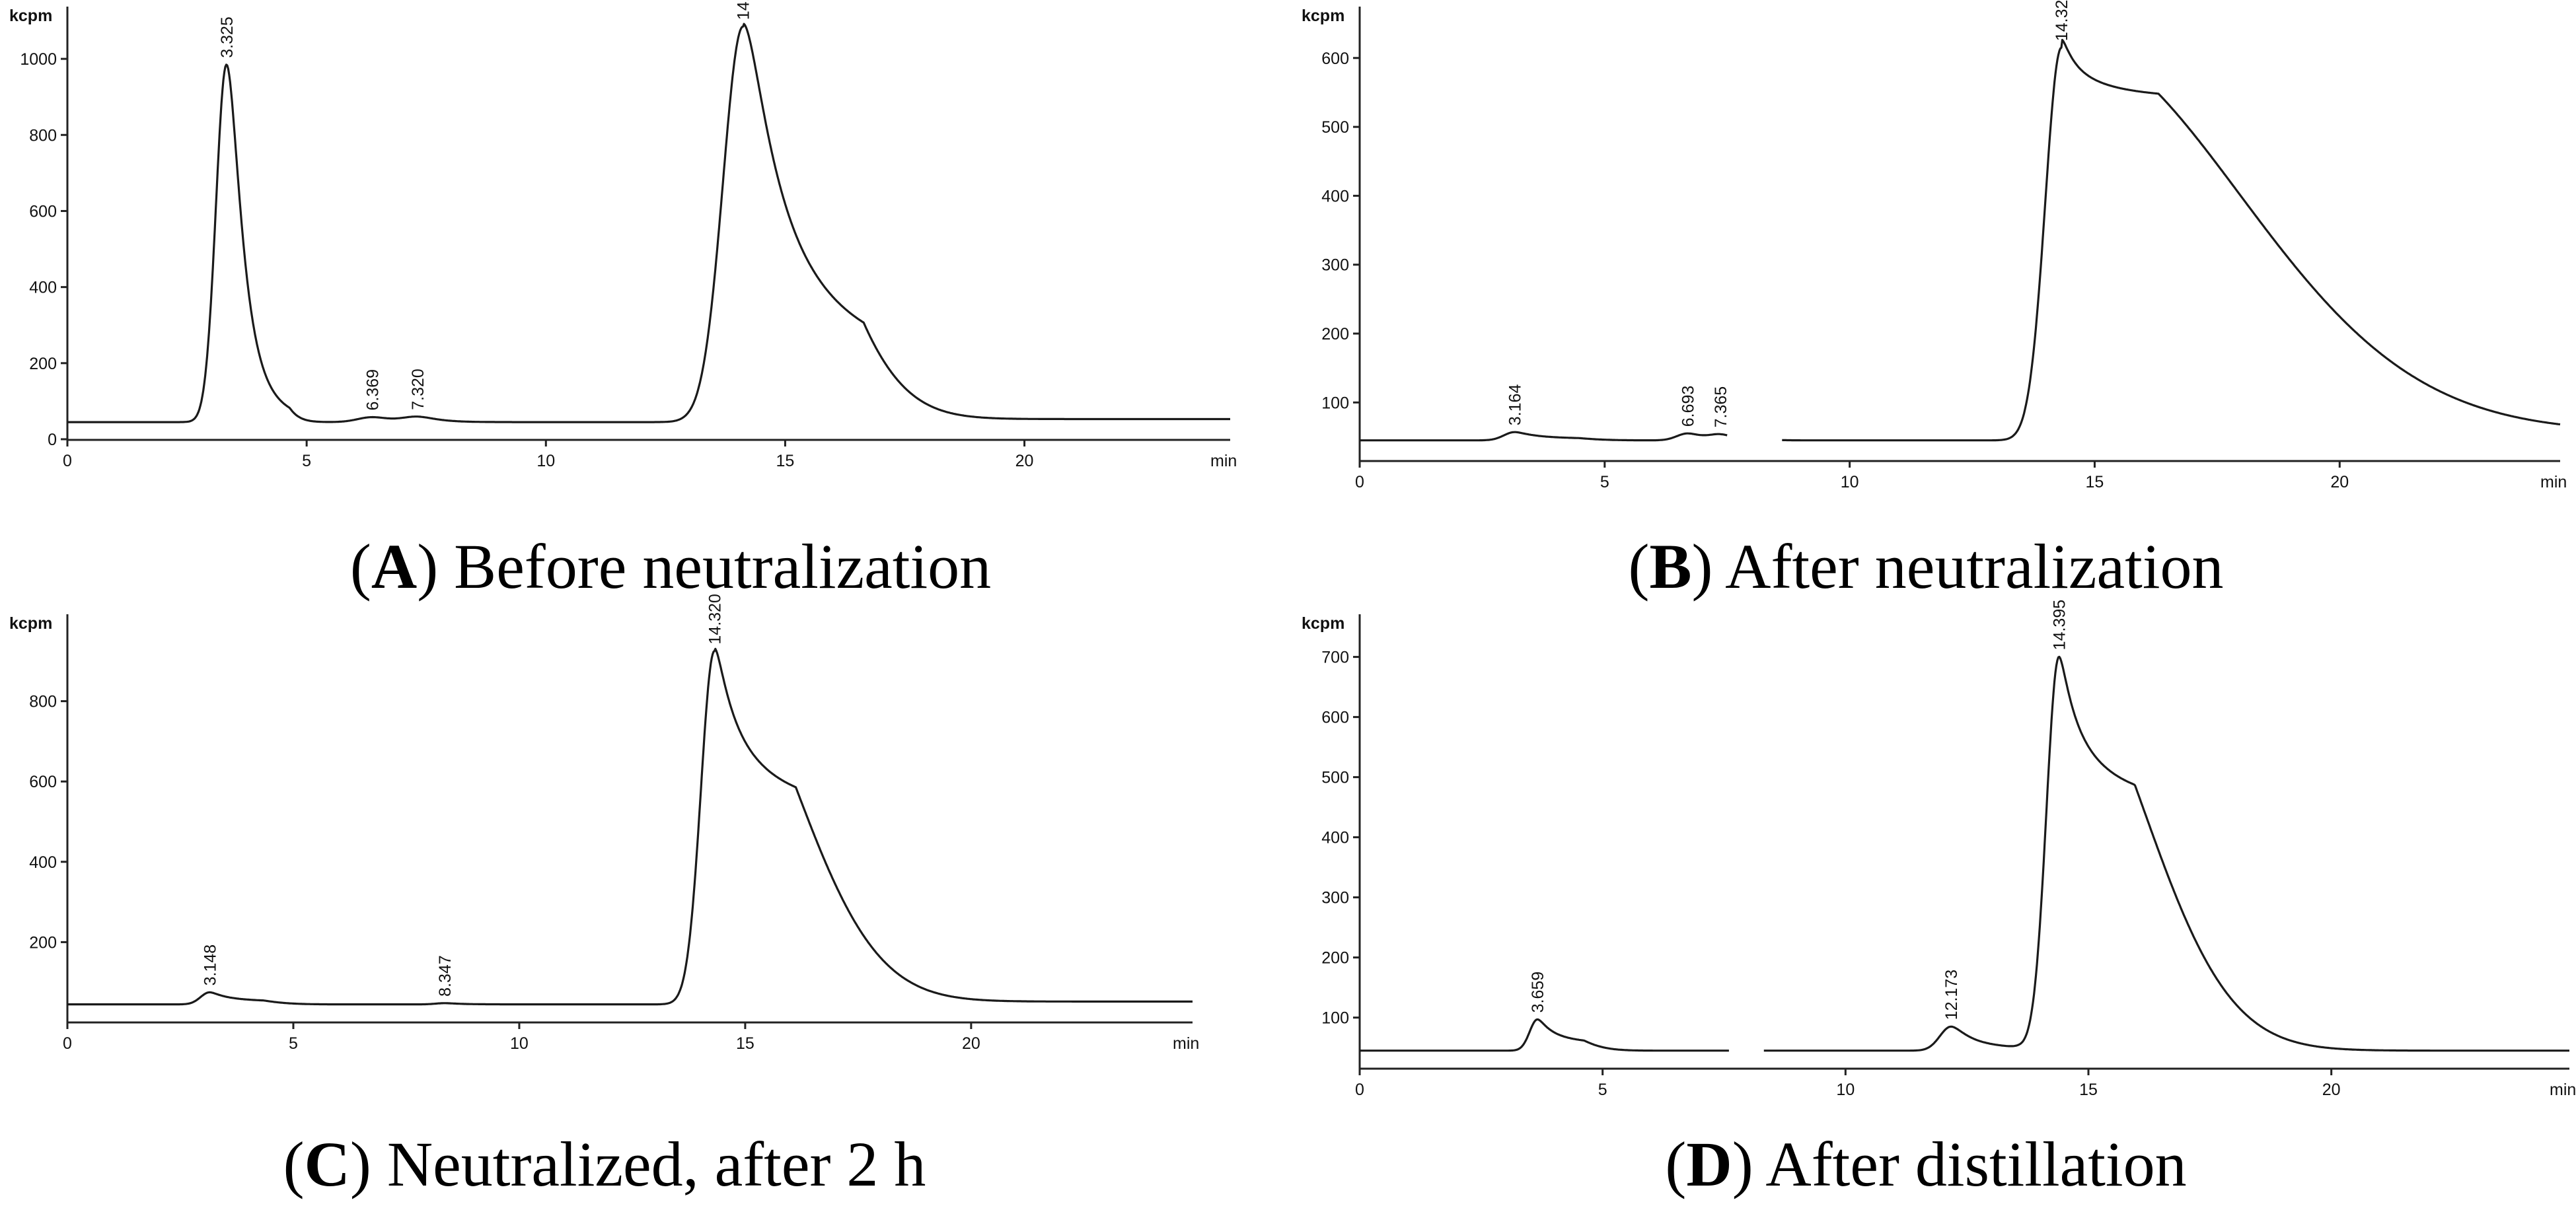  I want to click on peak-label: 14.322, so click(2062, 20).